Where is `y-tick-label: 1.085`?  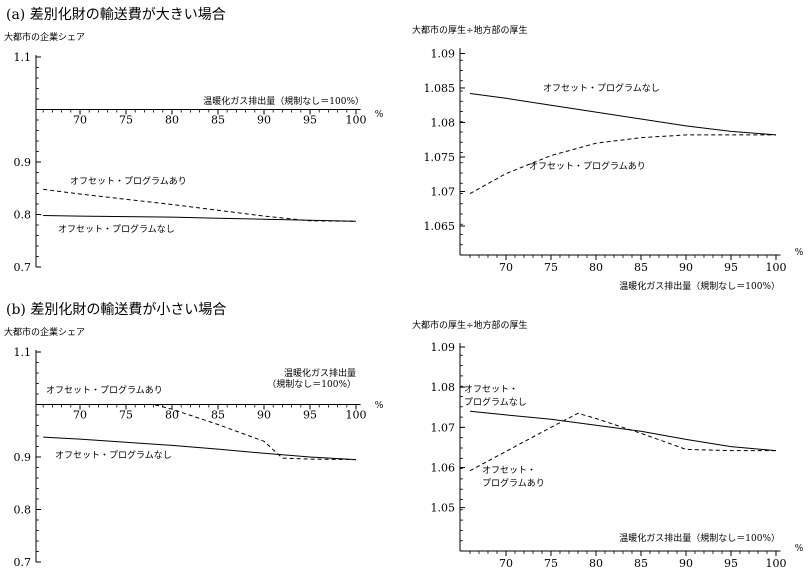
y-tick-label: 1.085 is located at coordinates (440, 88).